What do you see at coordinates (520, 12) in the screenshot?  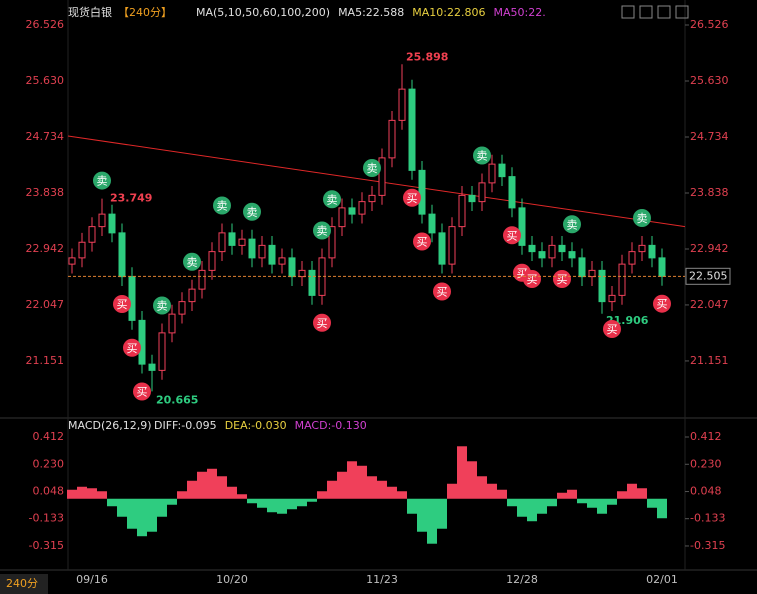 I see `legend-entry: MA50:22.` at bounding box center [520, 12].